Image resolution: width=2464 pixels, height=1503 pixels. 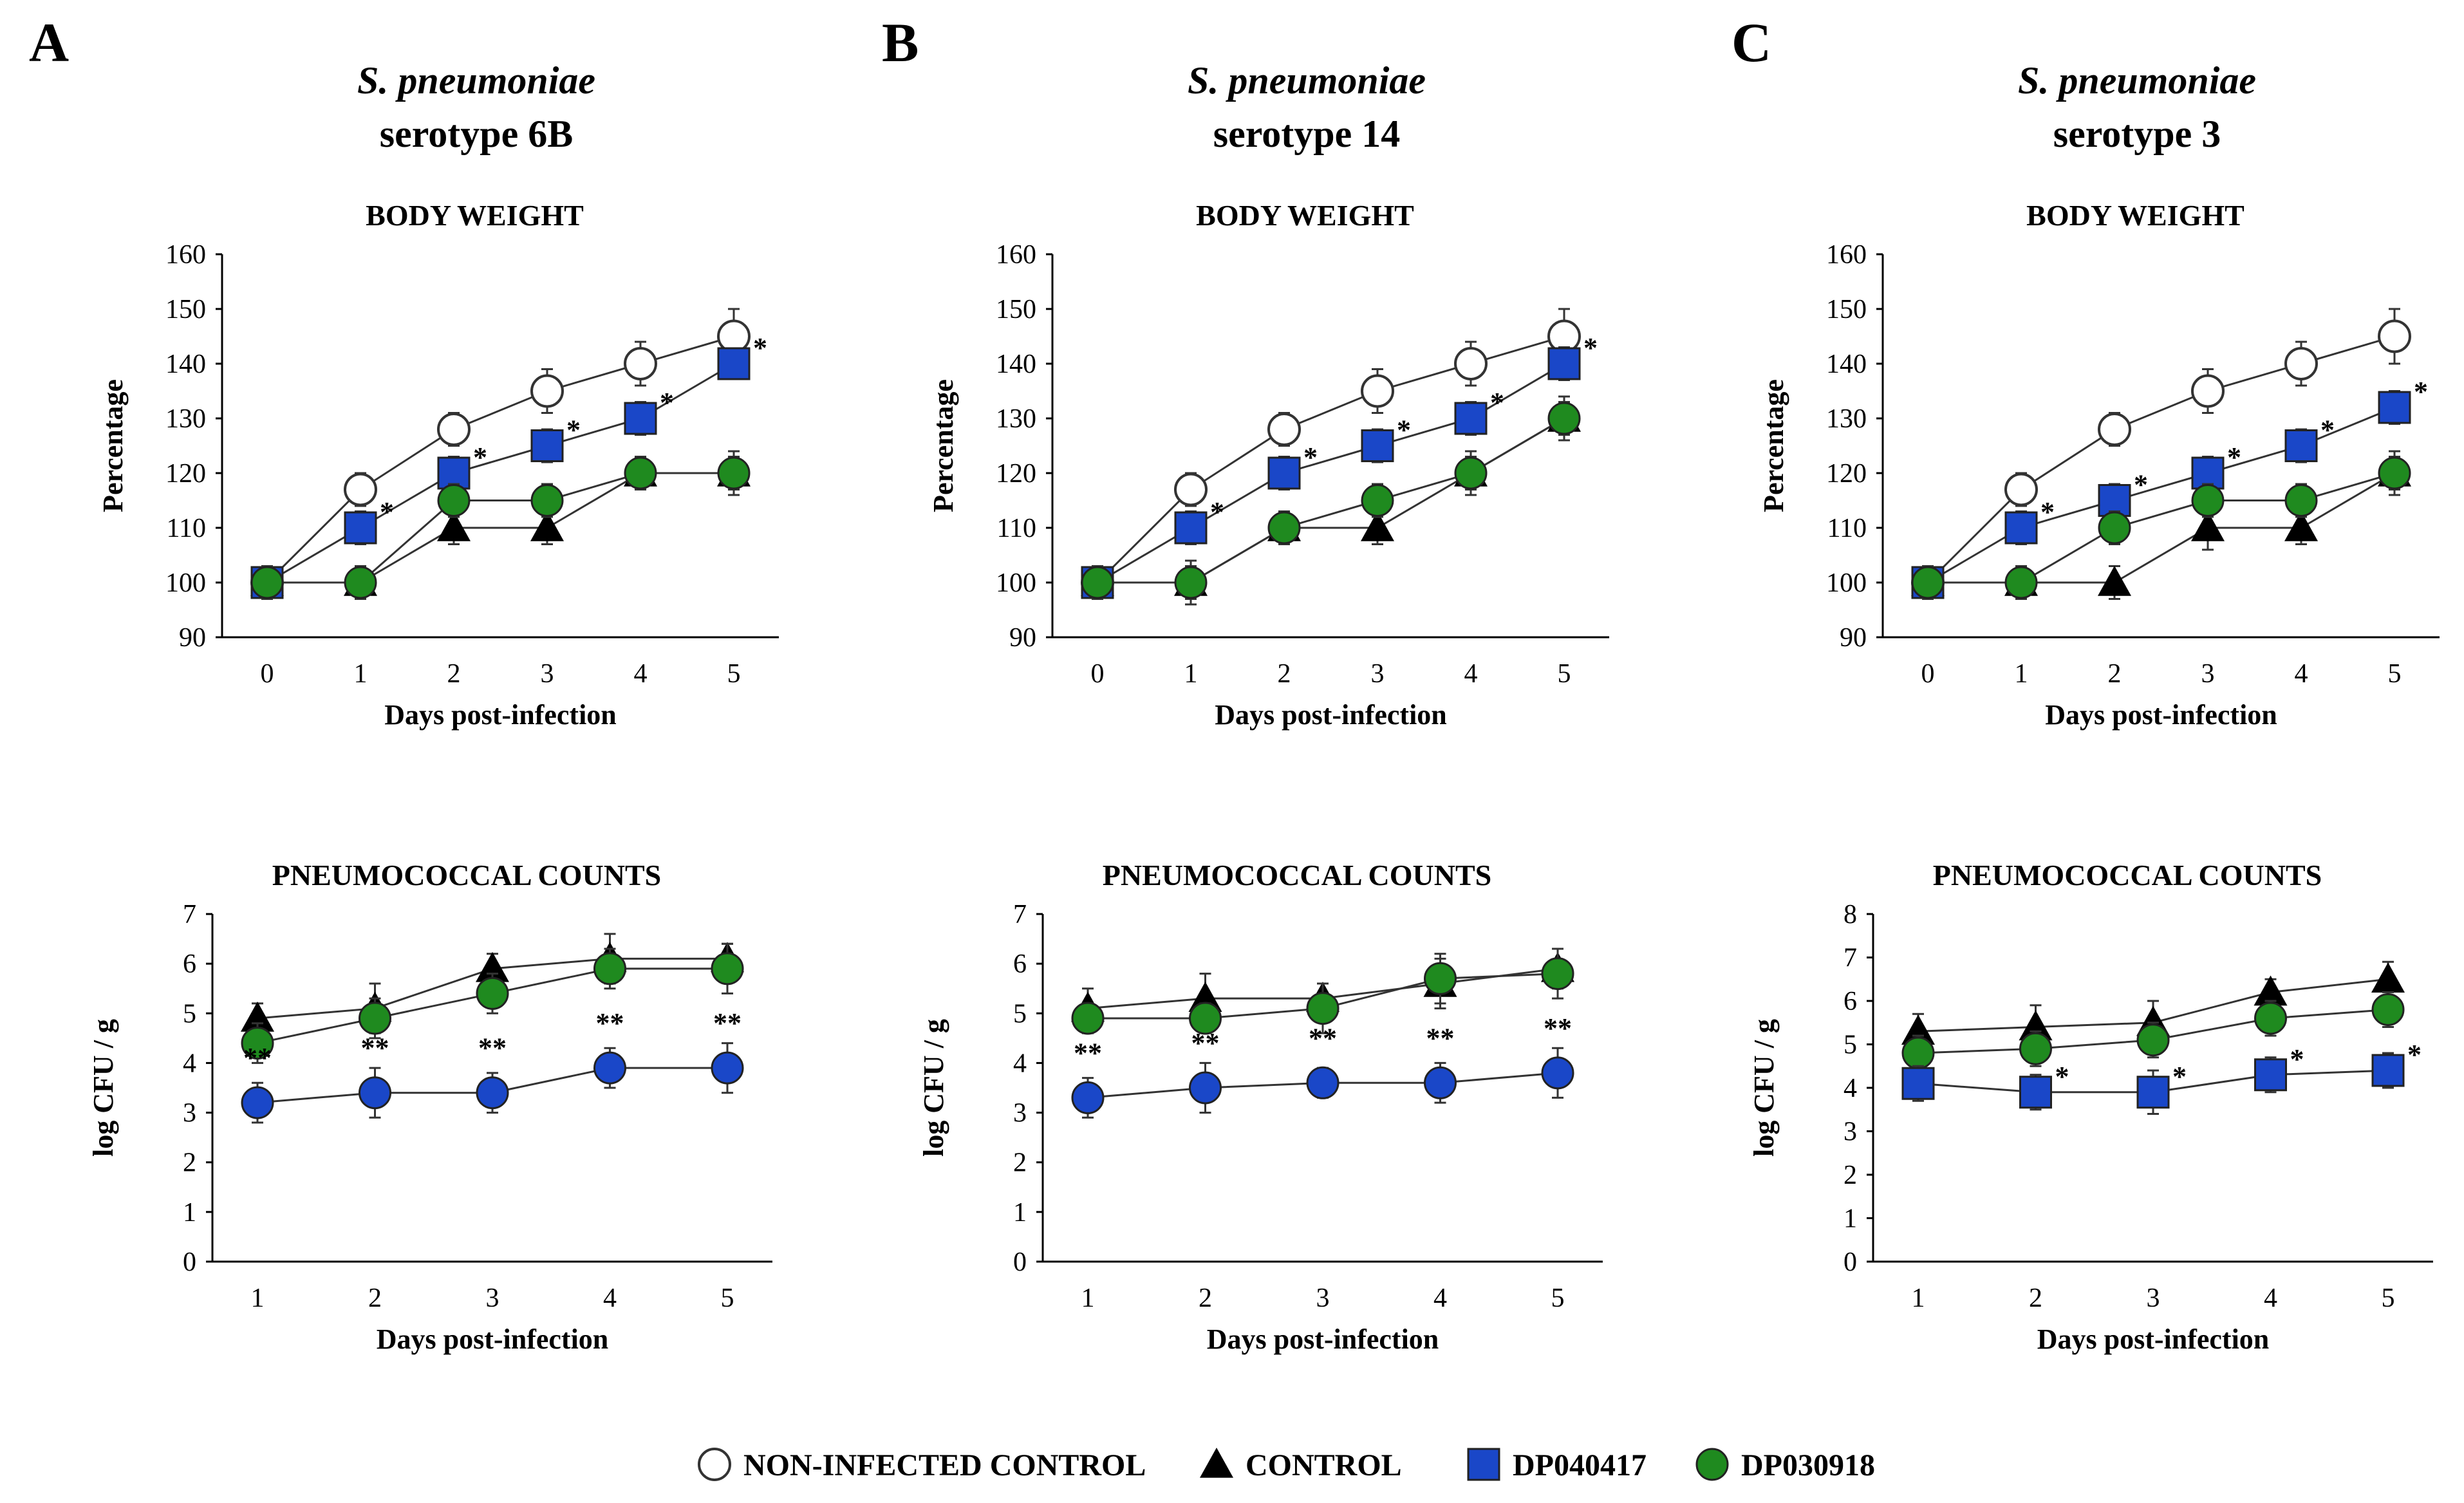 What do you see at coordinates (1016, 309) in the screenshot?
I see `y-tick-label: 150` at bounding box center [1016, 309].